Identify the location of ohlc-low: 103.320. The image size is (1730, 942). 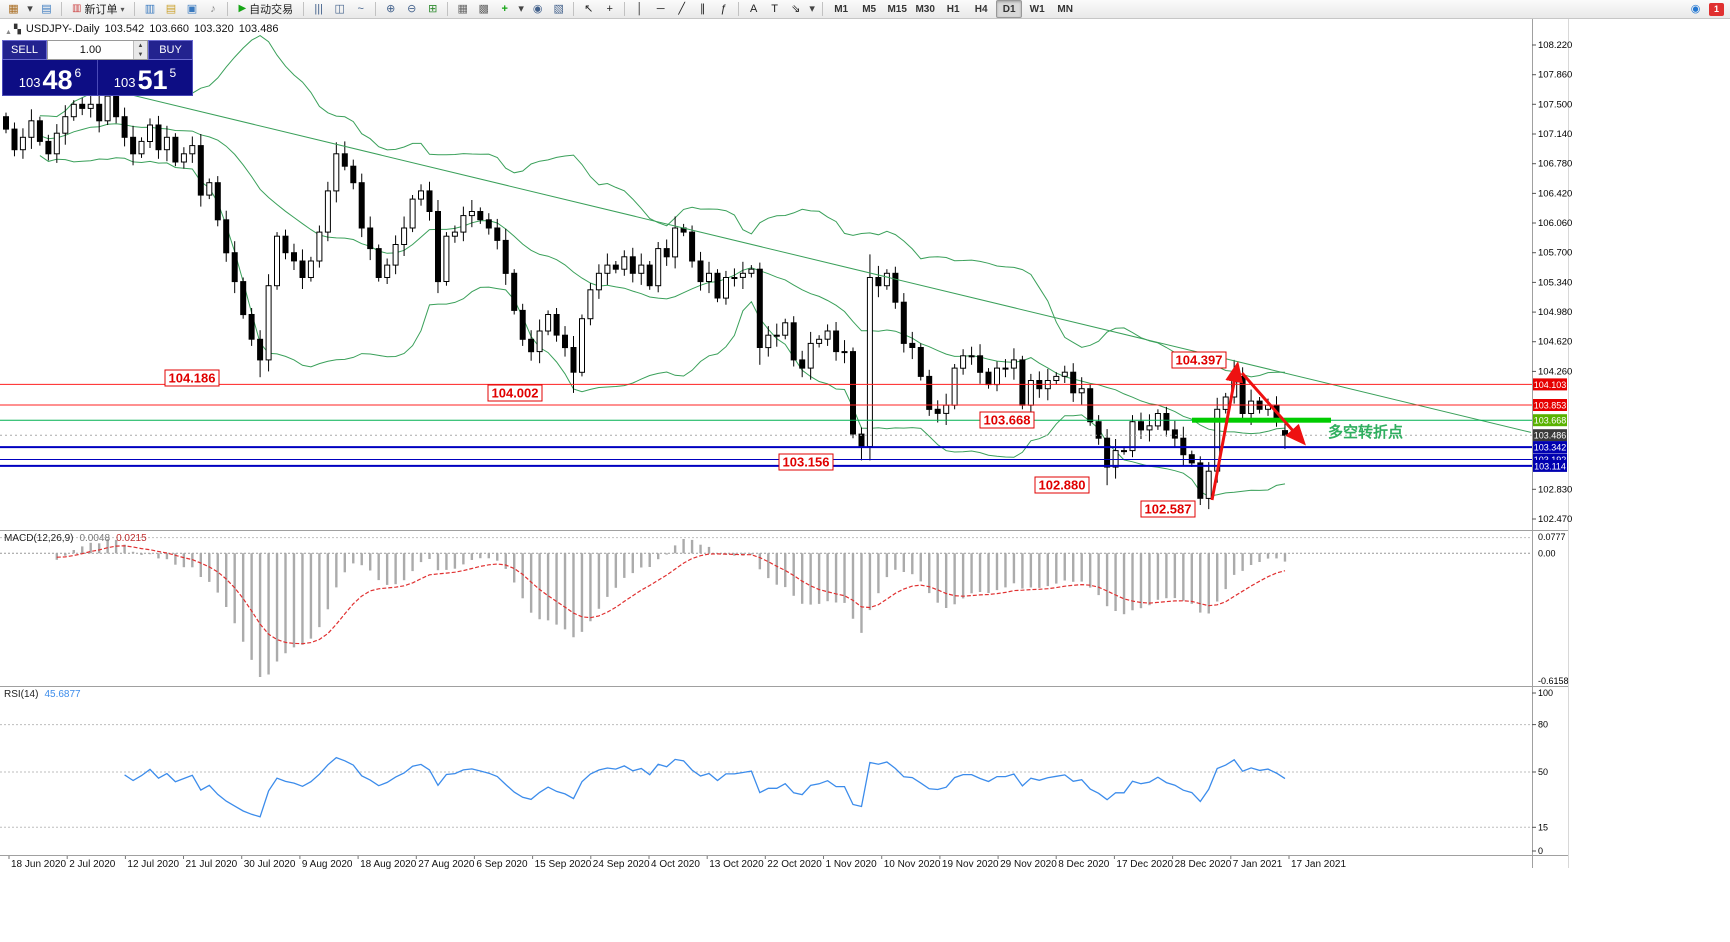
(214, 29).